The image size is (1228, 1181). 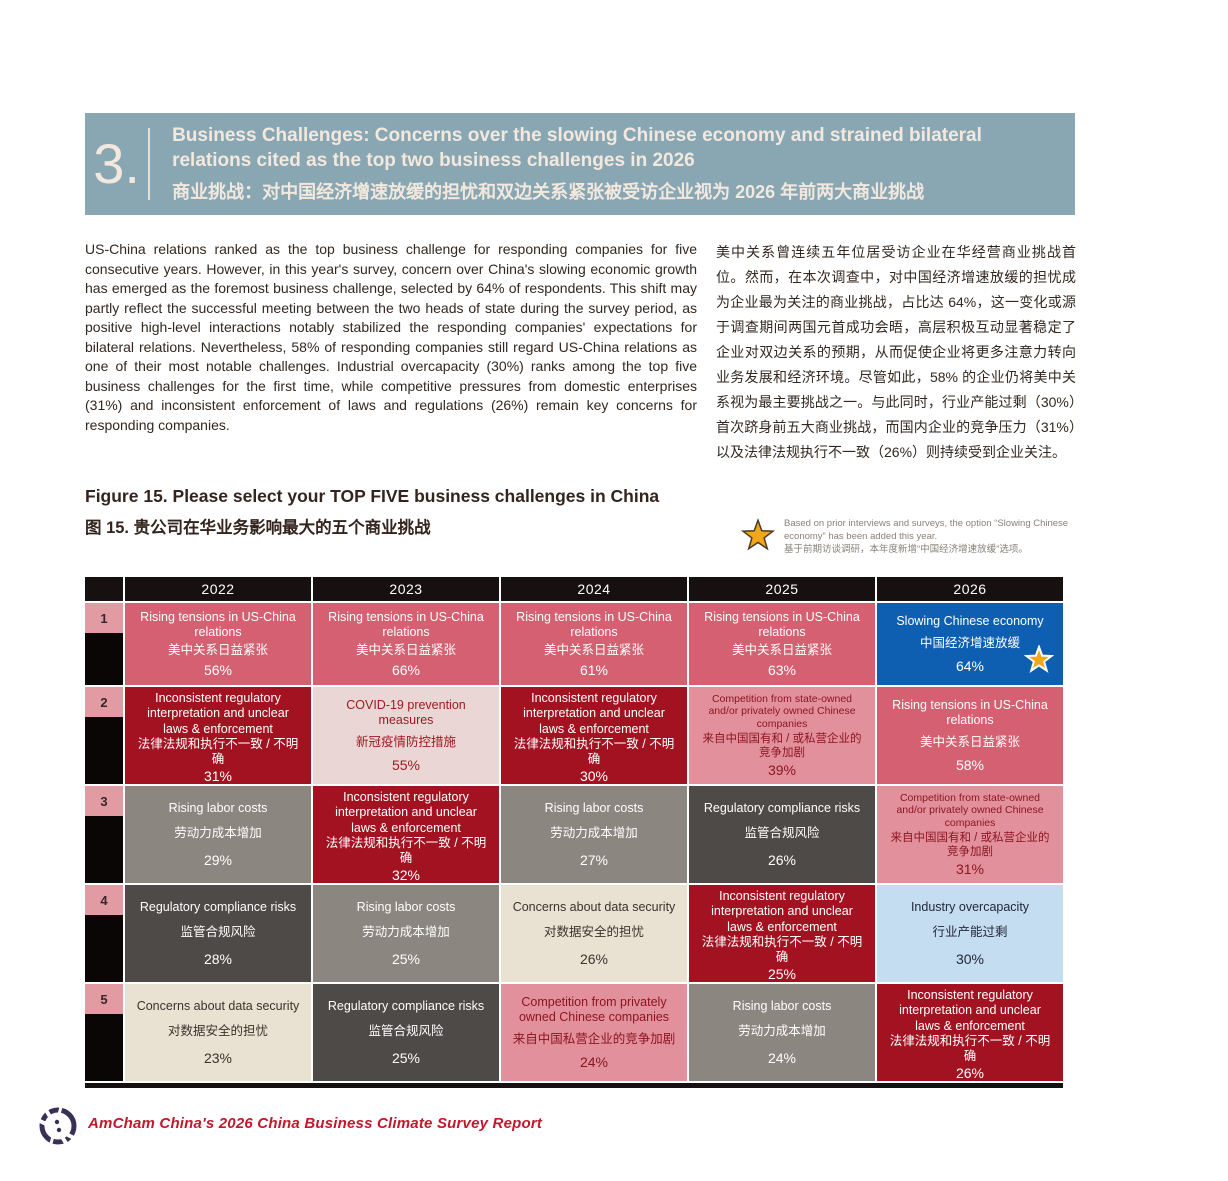 What do you see at coordinates (104, 618) in the screenshot?
I see `rank-number: 1` at bounding box center [104, 618].